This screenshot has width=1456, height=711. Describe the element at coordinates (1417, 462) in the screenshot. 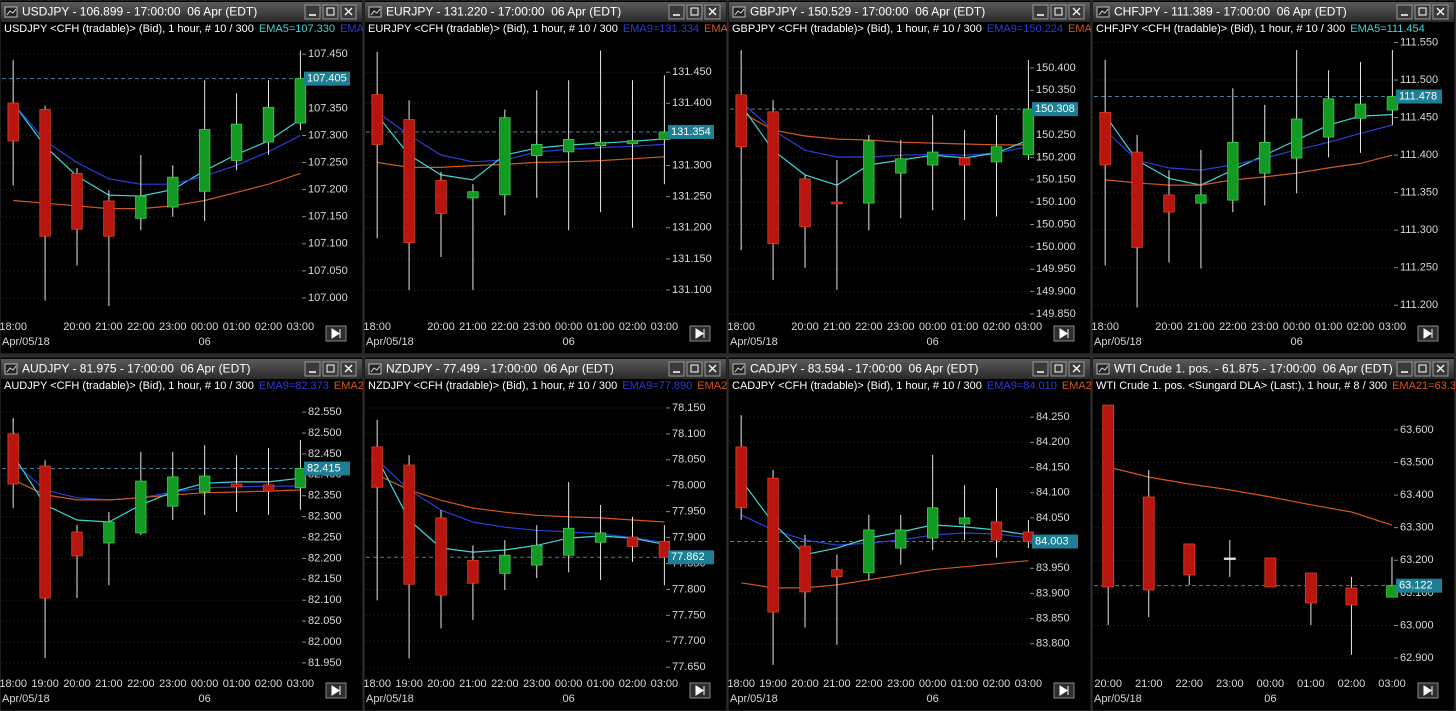

I see `y-tick-label: 63.500` at that location.